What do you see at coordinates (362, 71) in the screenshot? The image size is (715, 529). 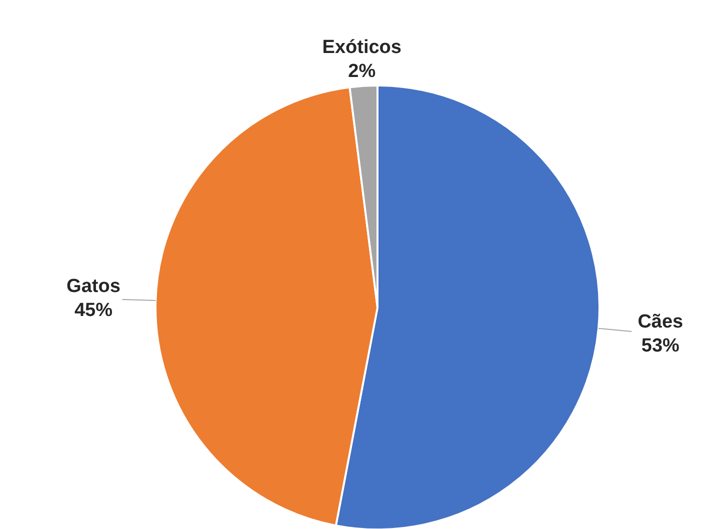 I see `data-label: 2%` at bounding box center [362, 71].